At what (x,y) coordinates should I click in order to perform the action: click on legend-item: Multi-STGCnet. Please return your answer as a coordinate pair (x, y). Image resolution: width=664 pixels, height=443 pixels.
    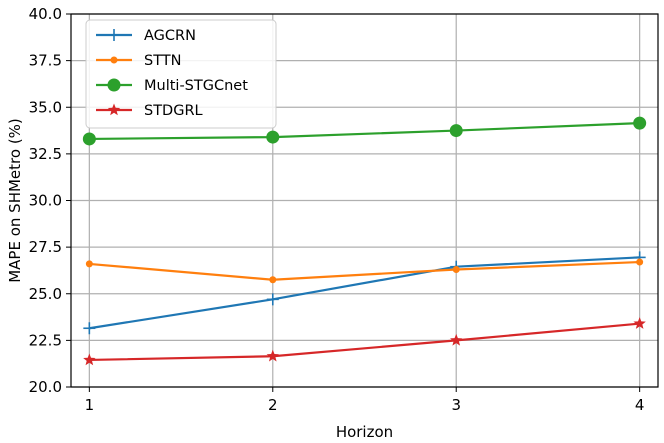
    Looking at the image, I should click on (172, 86).